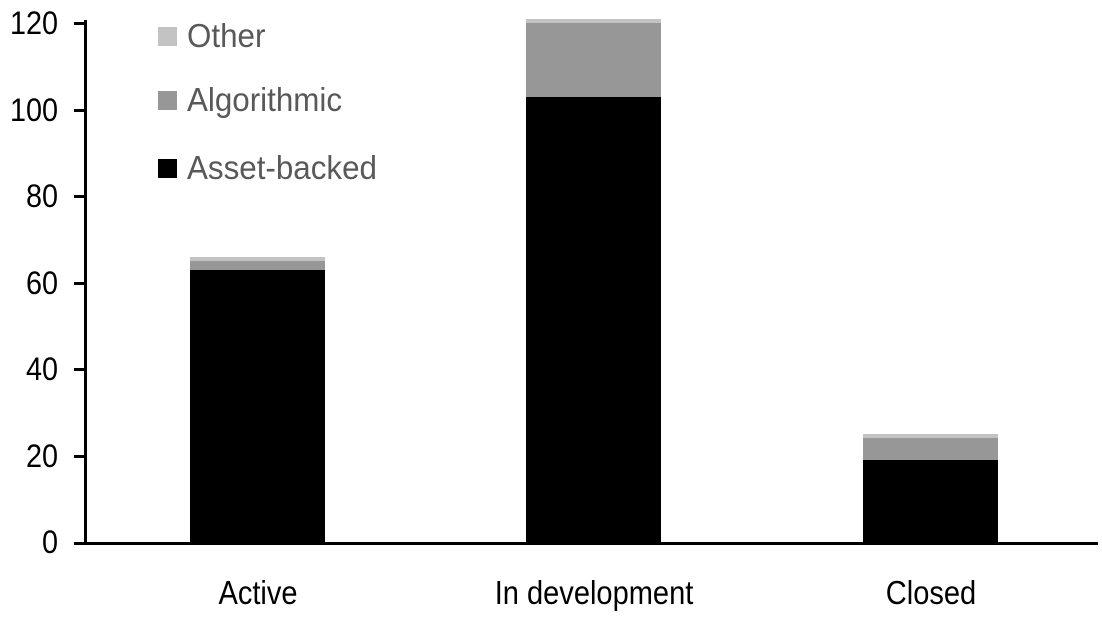 Image resolution: width=1102 pixels, height=618 pixels. Describe the element at coordinates (33, 109) in the screenshot. I see `y-axis-tick-label: 100` at that location.